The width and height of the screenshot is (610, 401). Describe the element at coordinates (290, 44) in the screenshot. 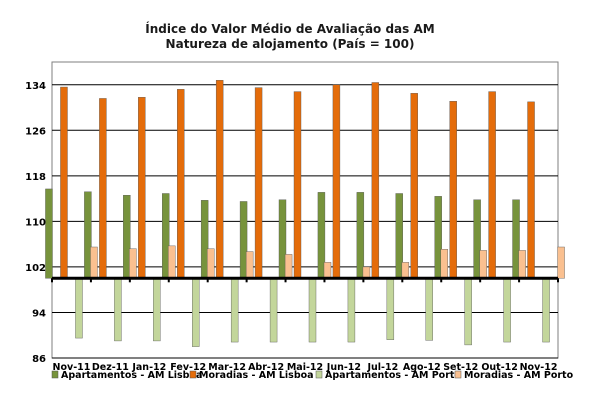

I see `chart-subtitle: Natureza de alojamento (País = 100)` at that location.